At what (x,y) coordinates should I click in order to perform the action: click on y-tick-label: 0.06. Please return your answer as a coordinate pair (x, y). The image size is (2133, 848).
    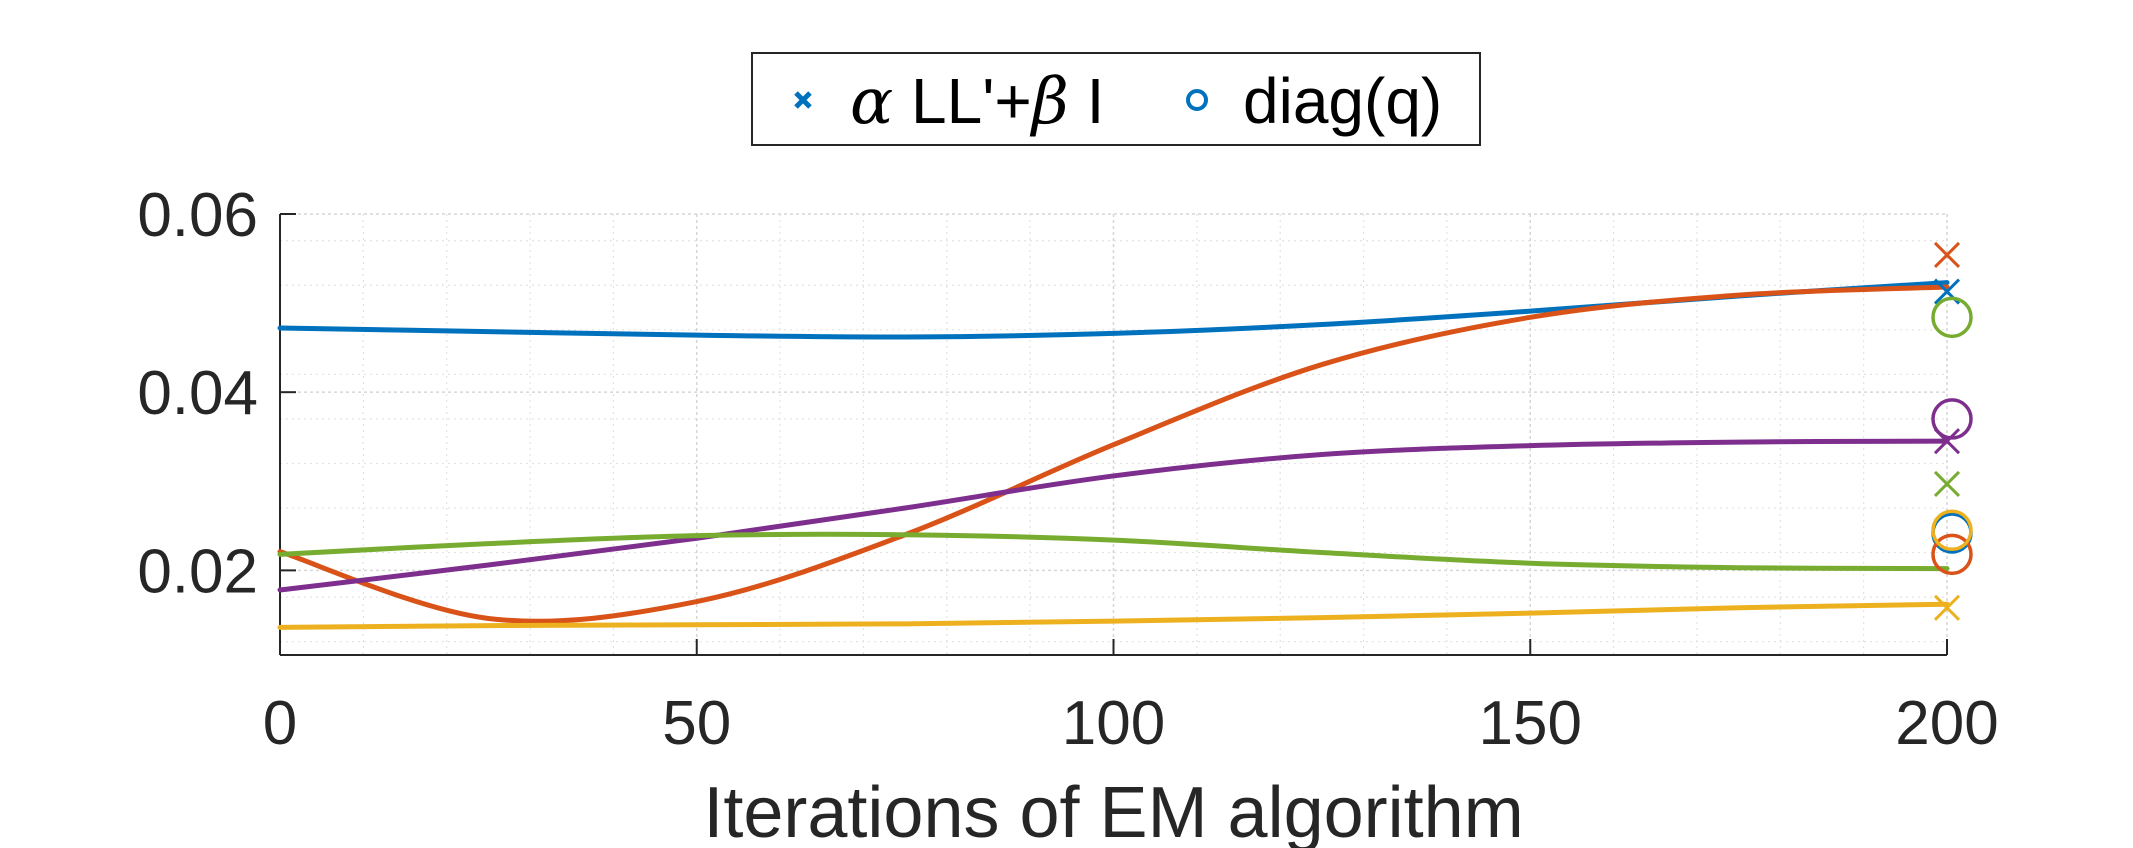
    Looking at the image, I should click on (197, 215).